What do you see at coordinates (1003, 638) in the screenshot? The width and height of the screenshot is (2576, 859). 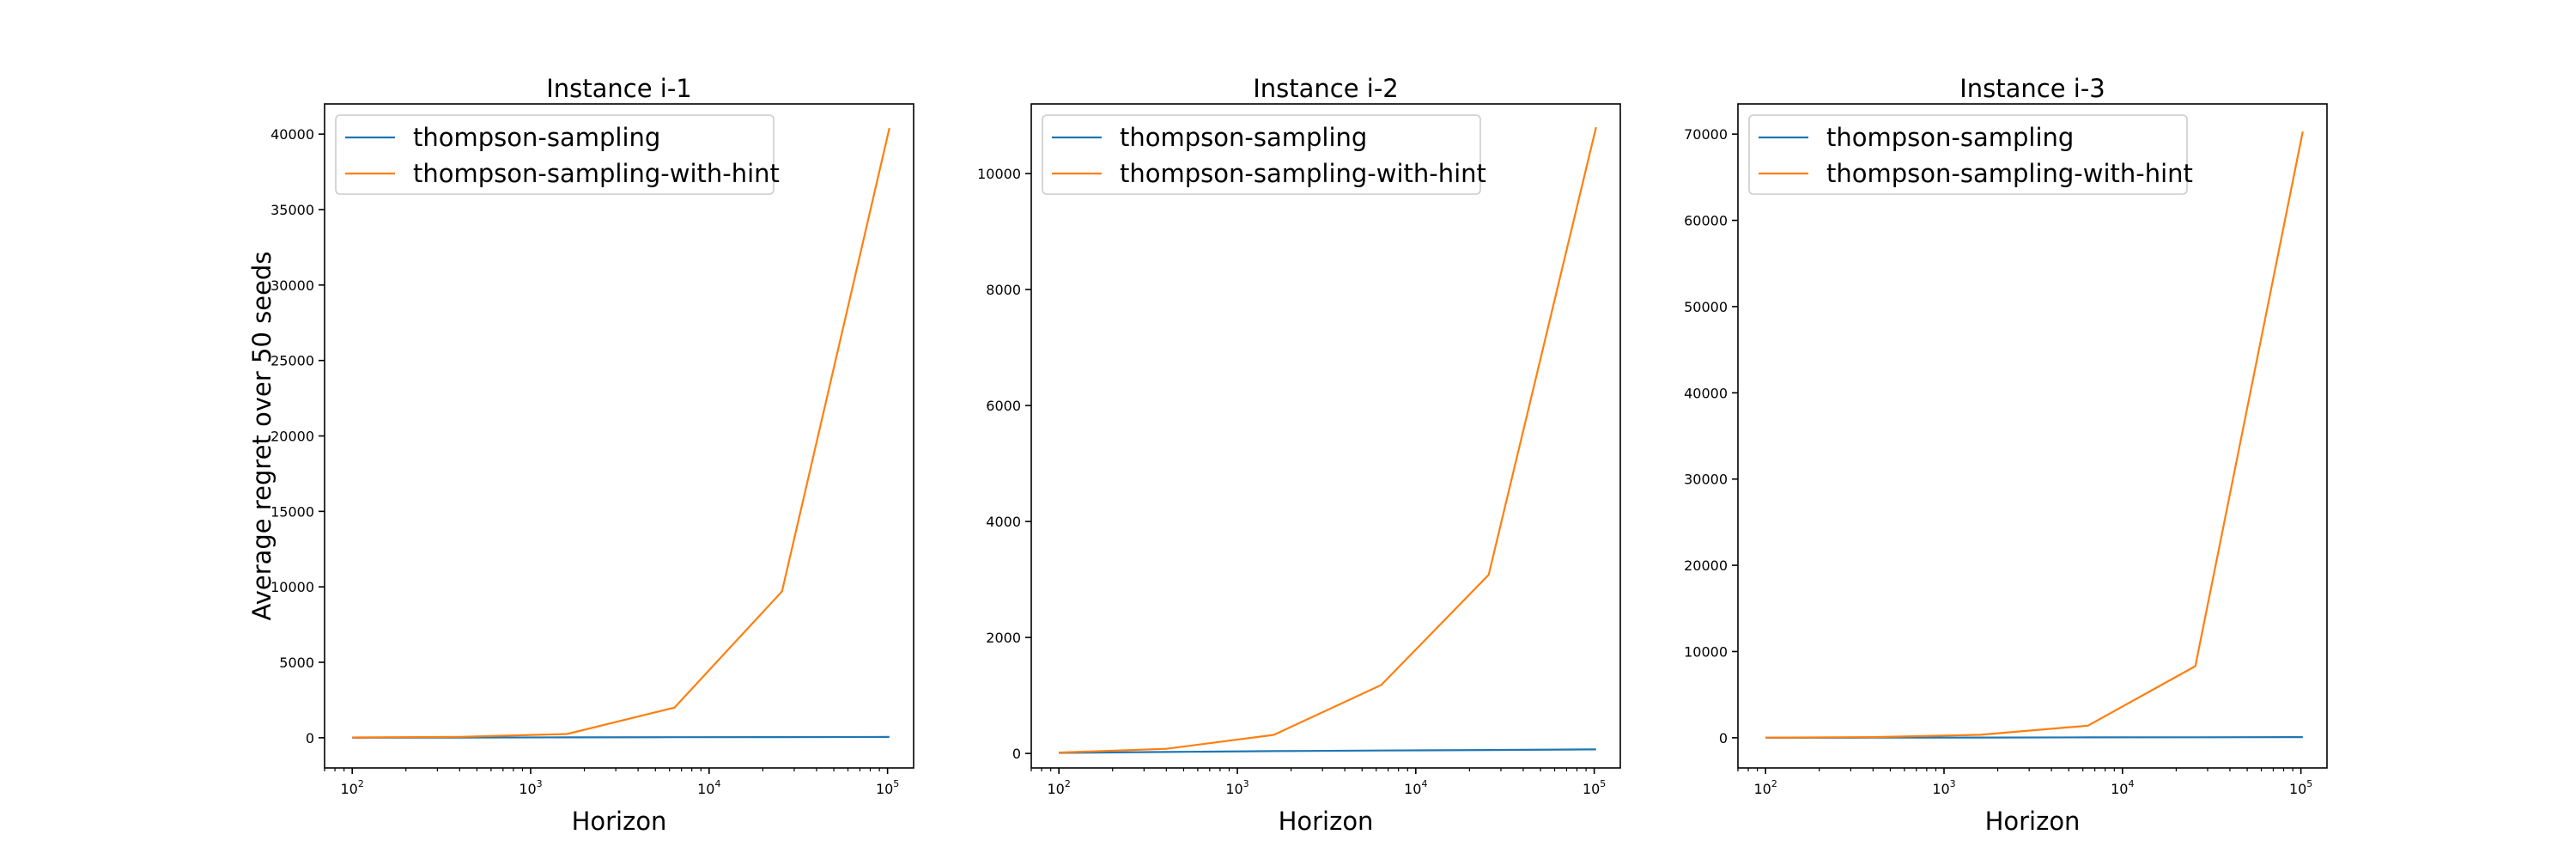 I see `y-tick-label: 2000` at bounding box center [1003, 638].